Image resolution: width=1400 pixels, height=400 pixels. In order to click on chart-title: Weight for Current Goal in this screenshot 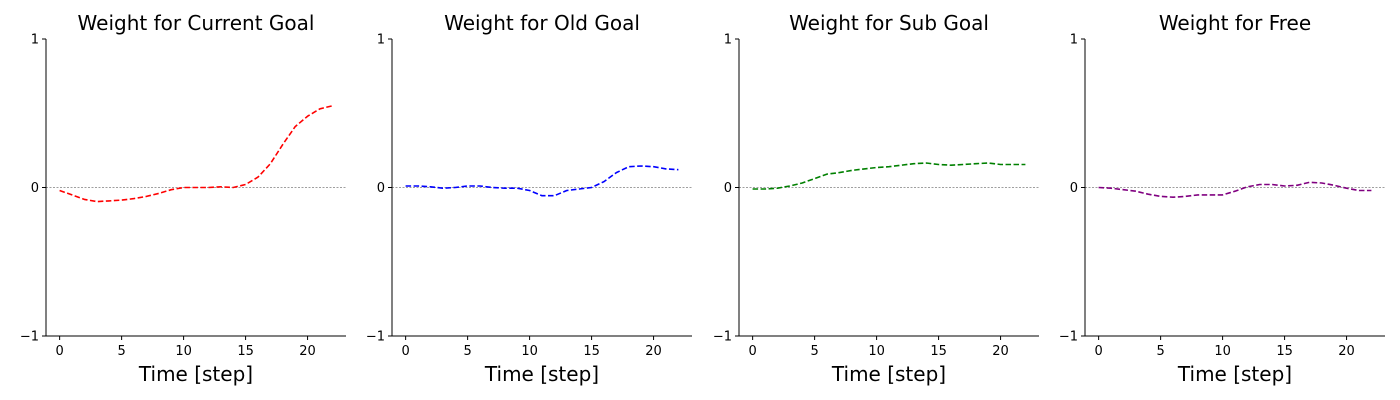, I will do `click(196, 23)`.